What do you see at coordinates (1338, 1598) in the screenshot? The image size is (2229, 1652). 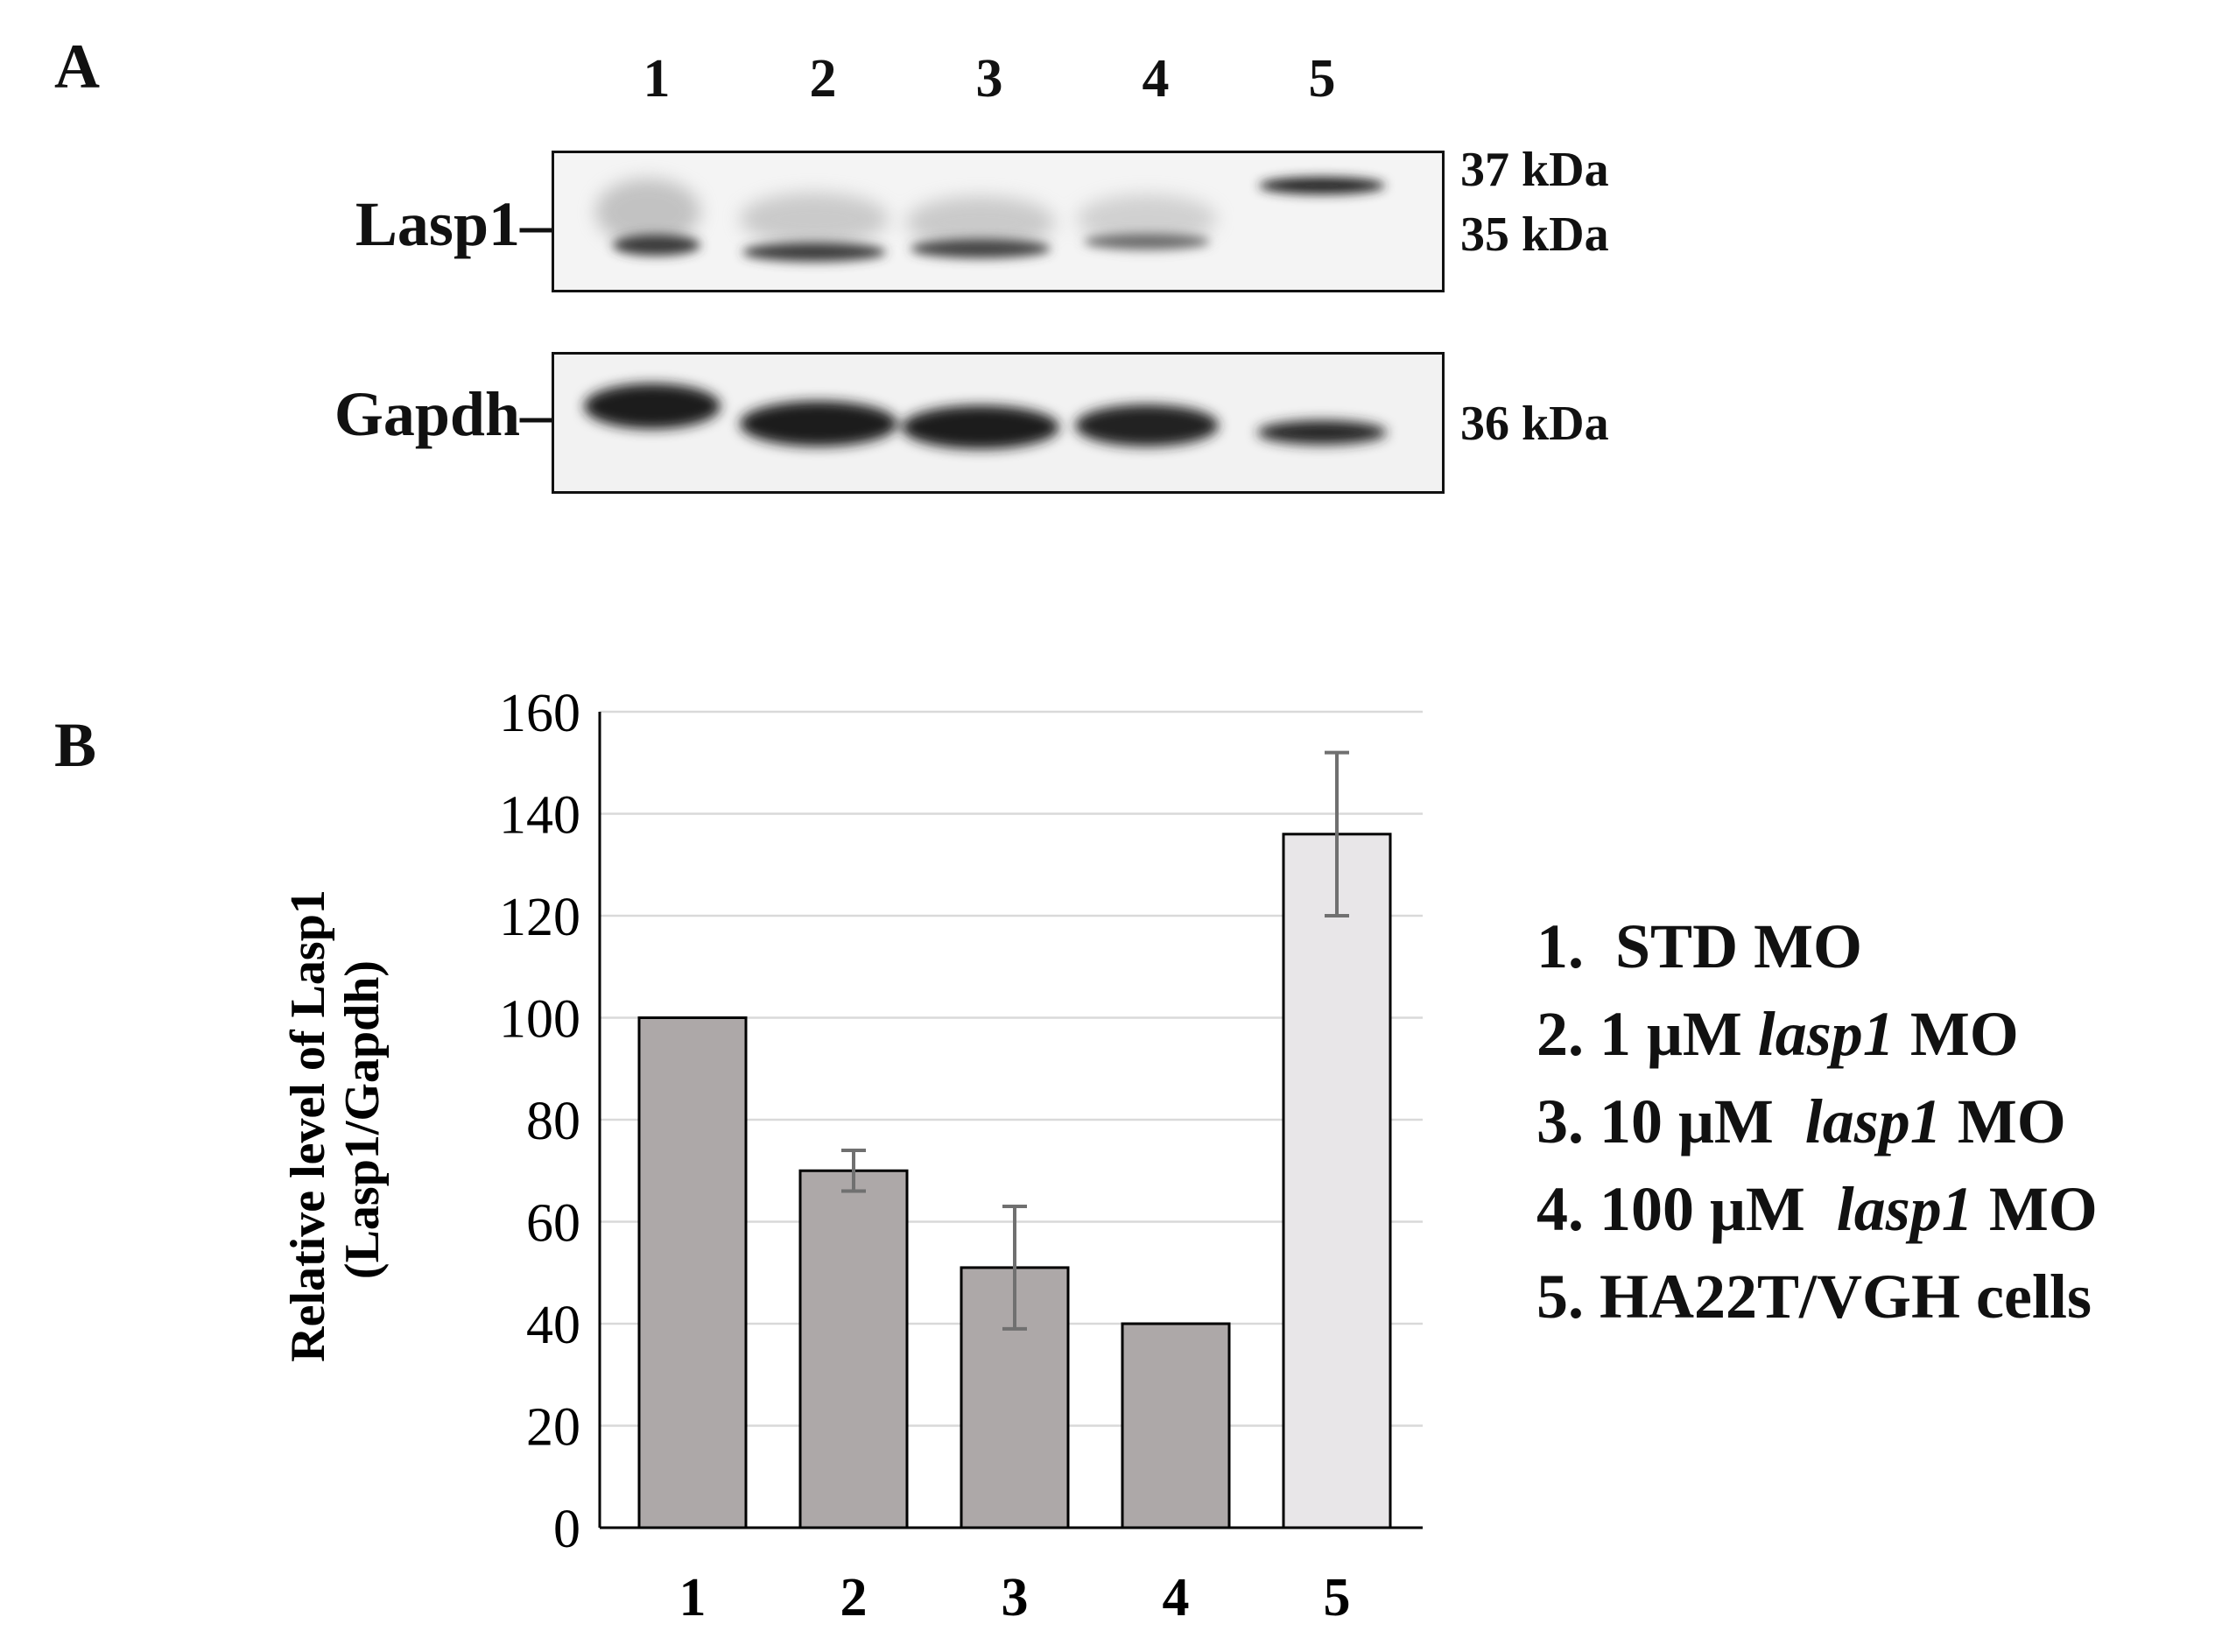 I see `x-tick-label: 5` at bounding box center [1338, 1598].